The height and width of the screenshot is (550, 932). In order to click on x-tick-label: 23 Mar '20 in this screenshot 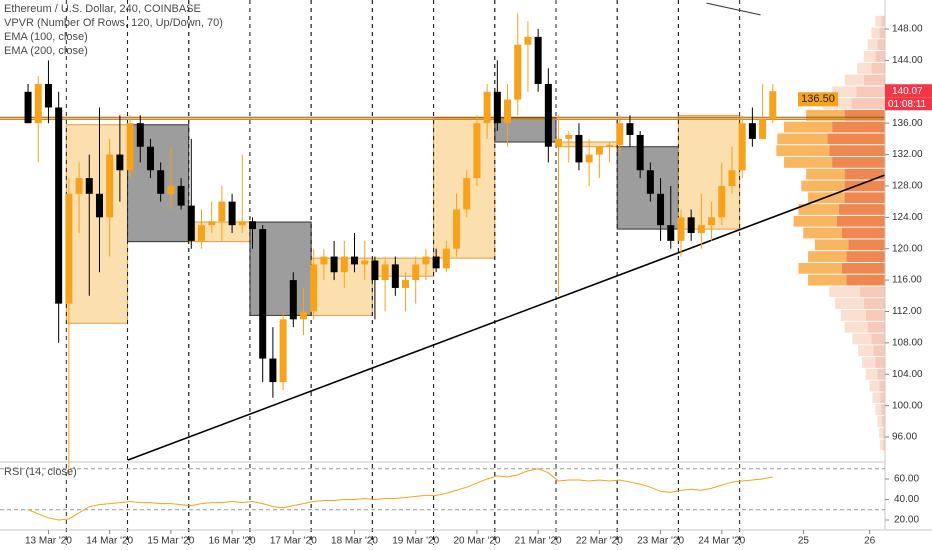, I will do `click(660, 541)`.